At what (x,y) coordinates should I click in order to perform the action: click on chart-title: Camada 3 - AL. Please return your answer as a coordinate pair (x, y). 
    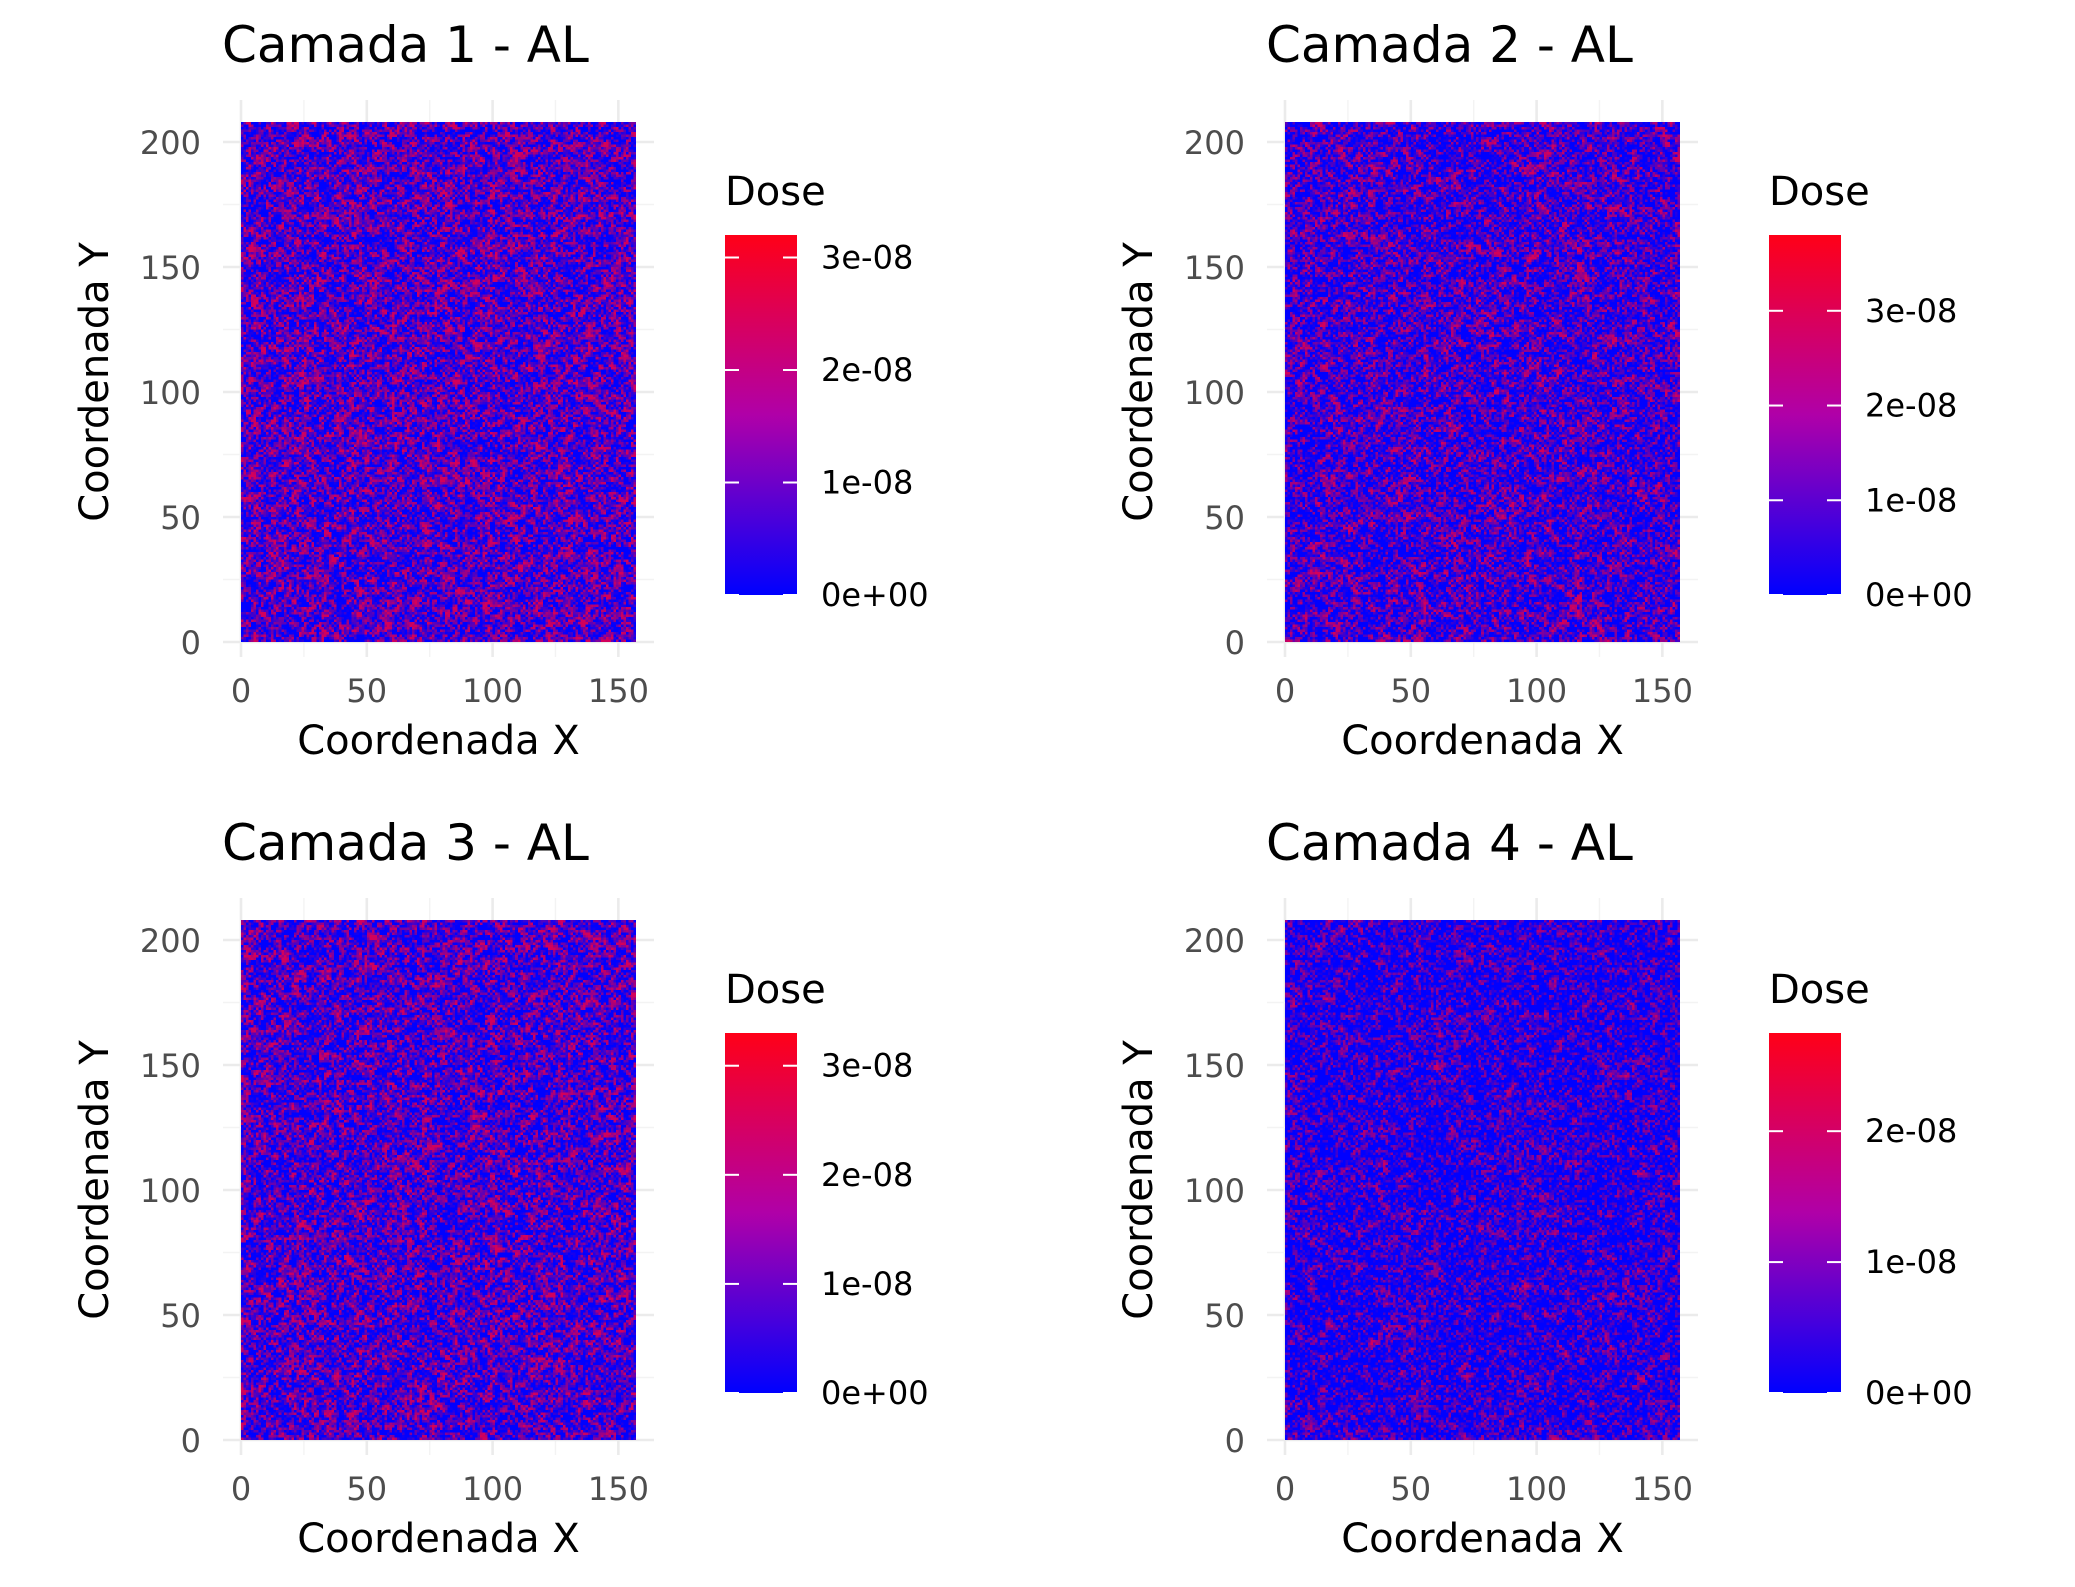
    Looking at the image, I should click on (405, 843).